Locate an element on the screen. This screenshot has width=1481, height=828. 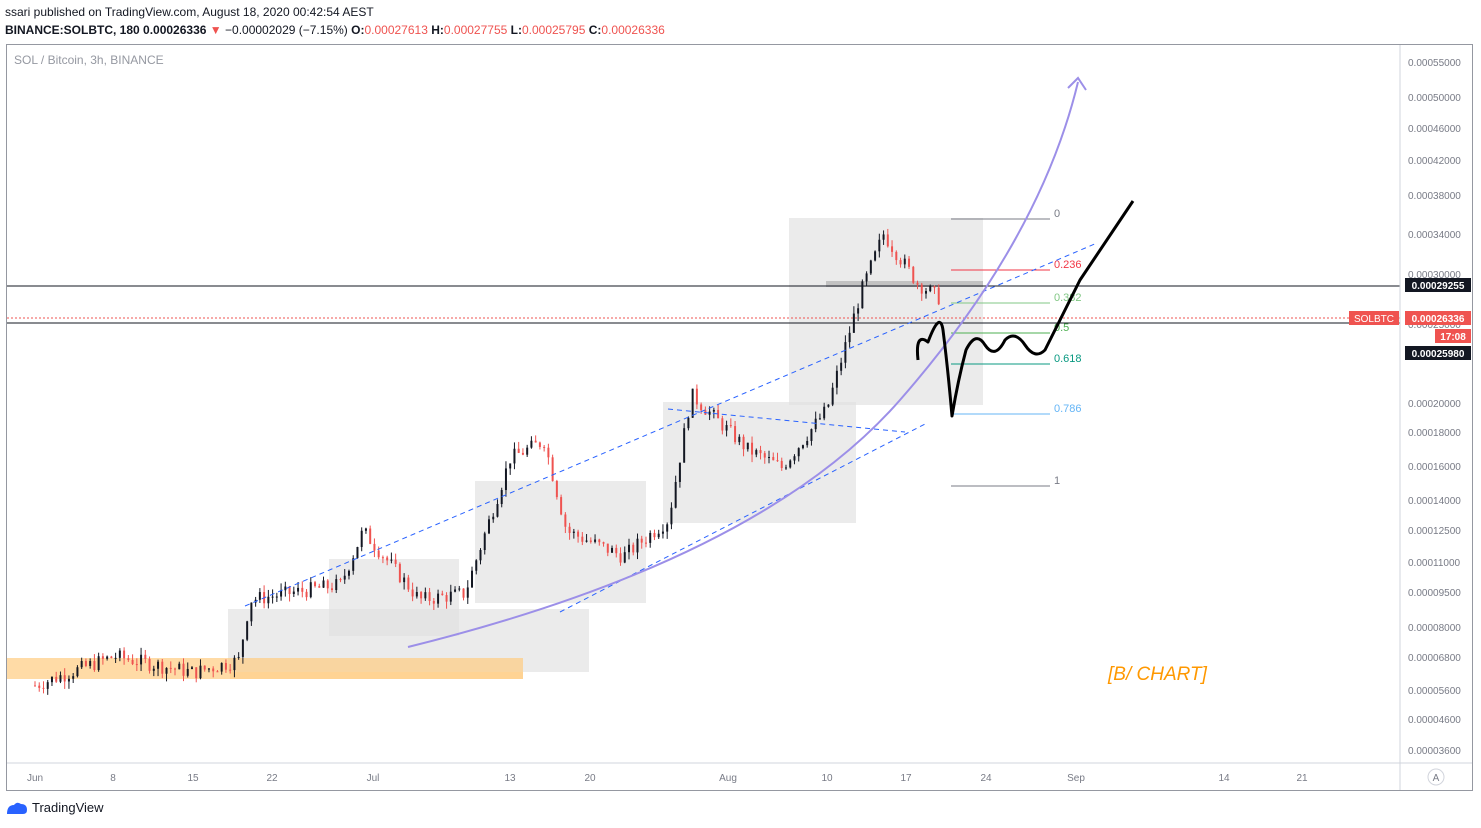
price-tag-text: 0.00029255 is located at coordinates (1438, 286).